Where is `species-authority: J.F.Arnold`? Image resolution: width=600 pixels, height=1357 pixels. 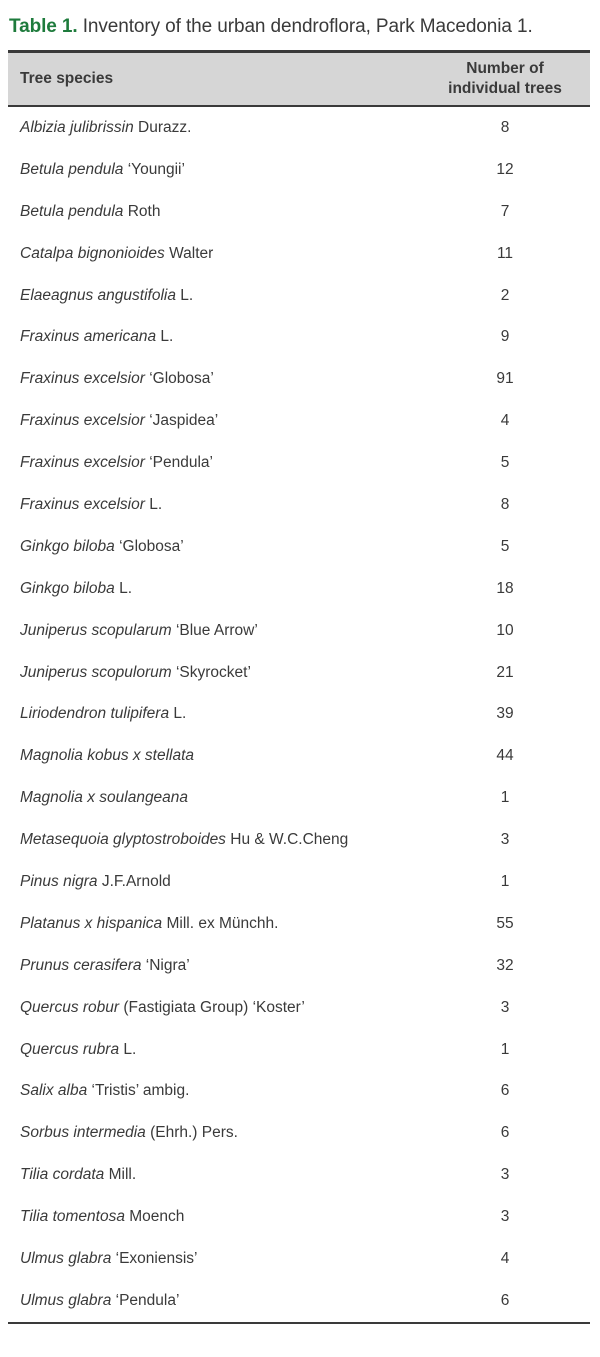
species-authority: J.F.Arnold is located at coordinates (134, 881).